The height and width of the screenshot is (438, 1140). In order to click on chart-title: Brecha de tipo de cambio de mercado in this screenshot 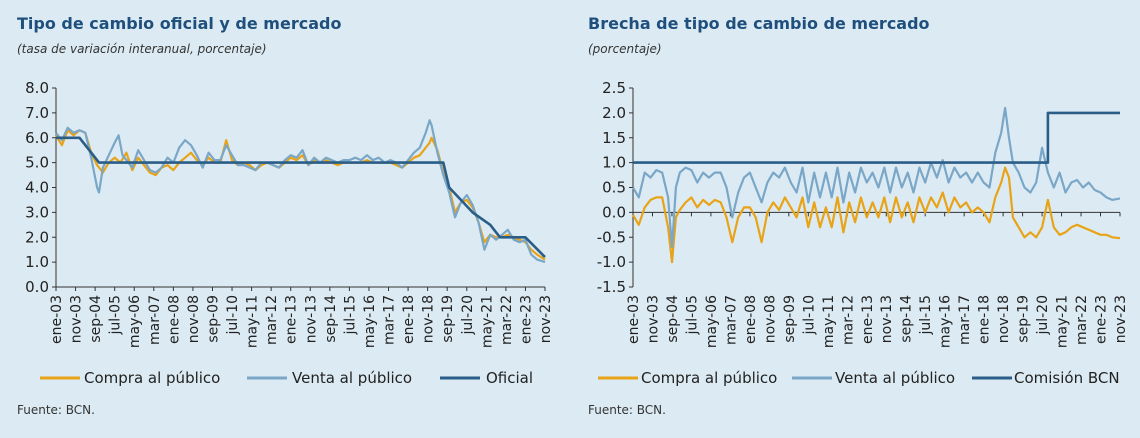, I will do `click(759, 23)`.